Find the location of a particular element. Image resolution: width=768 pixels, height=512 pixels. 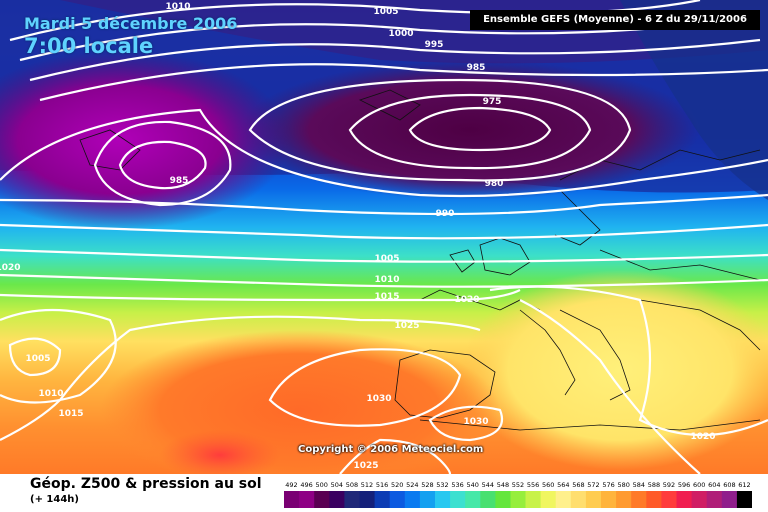

scale-tick-label: 584 is located at coordinates (639, 485).